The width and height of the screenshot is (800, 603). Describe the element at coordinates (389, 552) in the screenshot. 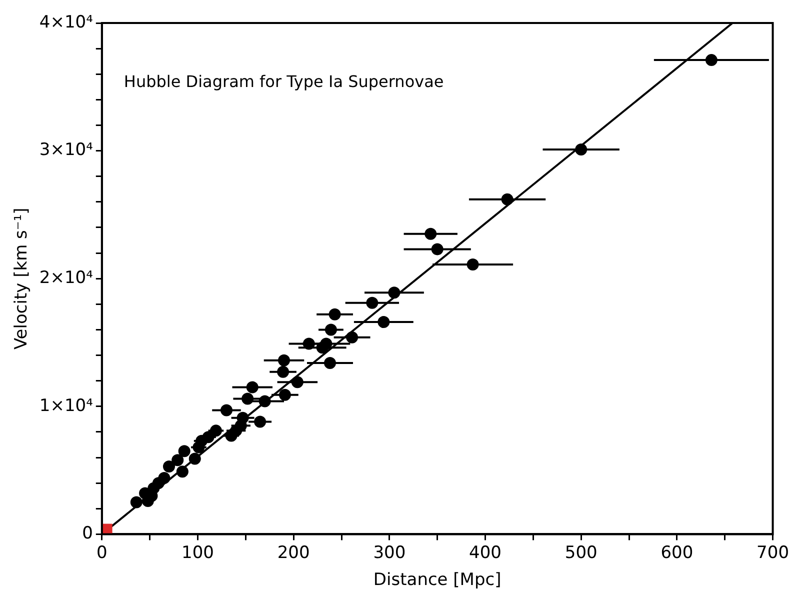

I see `x-tick-label: 300` at that location.